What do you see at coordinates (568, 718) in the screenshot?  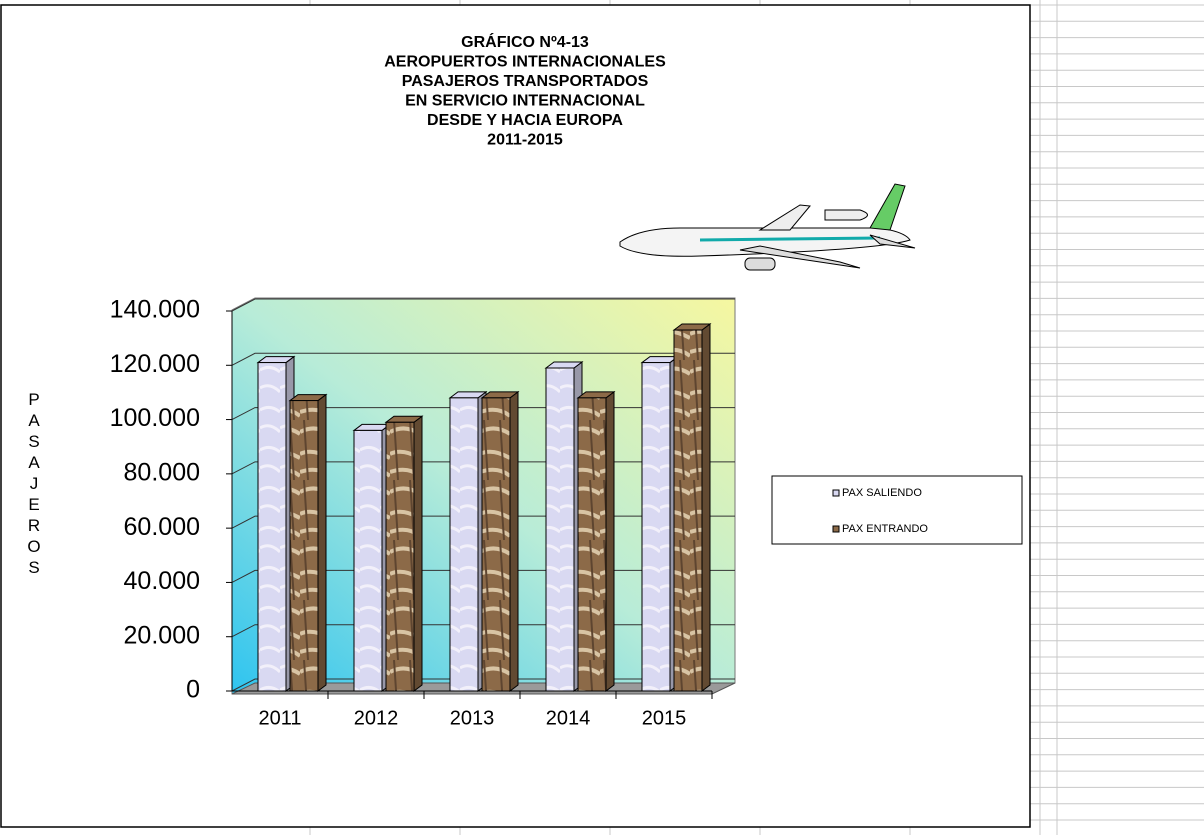 I see `x-tick-label: 2014` at bounding box center [568, 718].